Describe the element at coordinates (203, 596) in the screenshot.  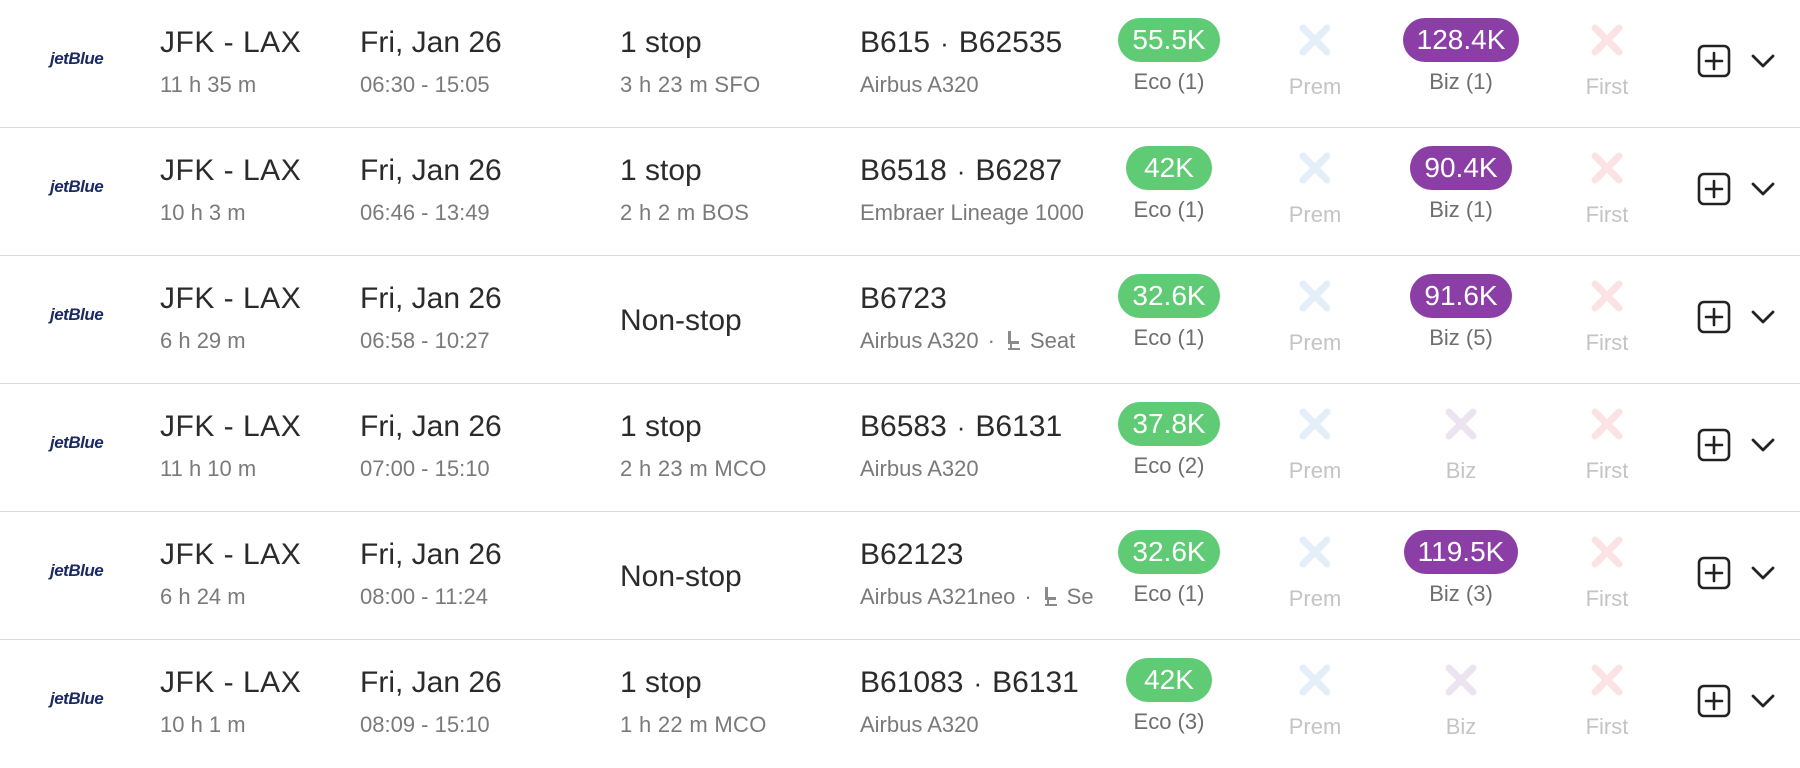
I see `duration-label: 6 h 24 m` at that location.